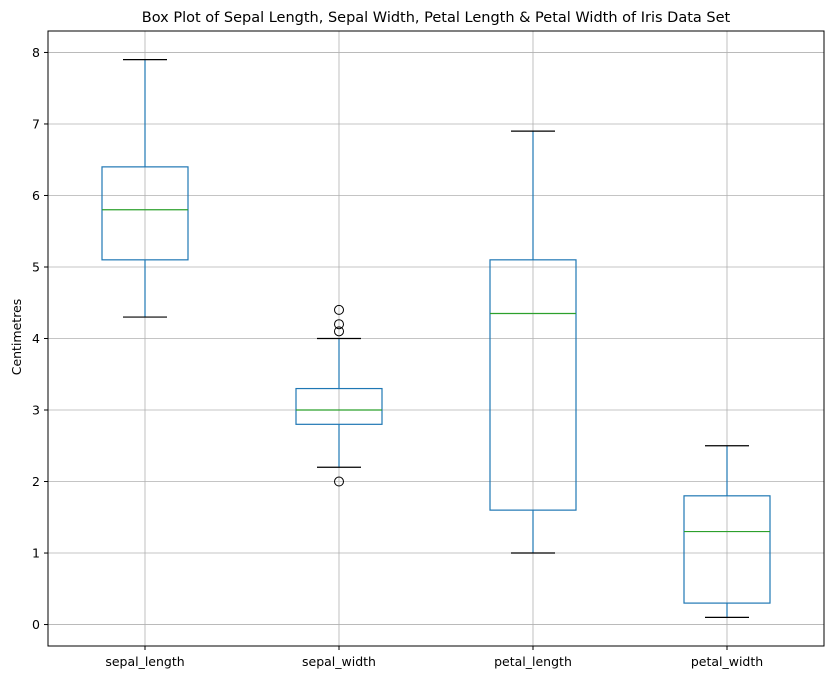  Describe the element at coordinates (36, 624) in the screenshot. I see `y-tick-label: 0` at that location.